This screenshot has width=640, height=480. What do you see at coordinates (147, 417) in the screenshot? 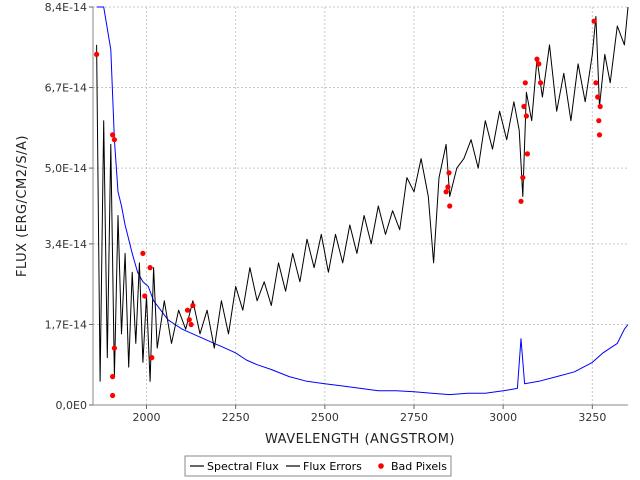
I see `x-tick-label: 2000` at bounding box center [147, 417].